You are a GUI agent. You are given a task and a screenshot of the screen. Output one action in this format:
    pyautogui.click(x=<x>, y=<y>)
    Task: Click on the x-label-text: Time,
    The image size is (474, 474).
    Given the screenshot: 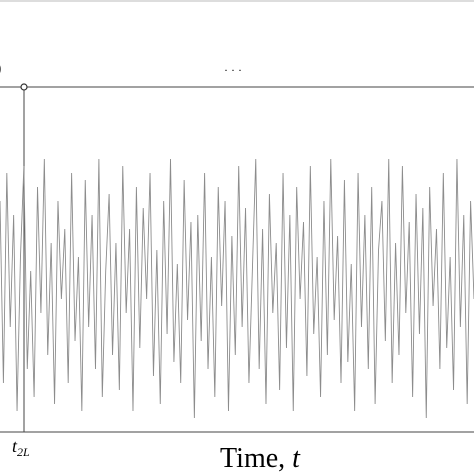 What is the action you would take?
    pyautogui.click(x=256, y=458)
    